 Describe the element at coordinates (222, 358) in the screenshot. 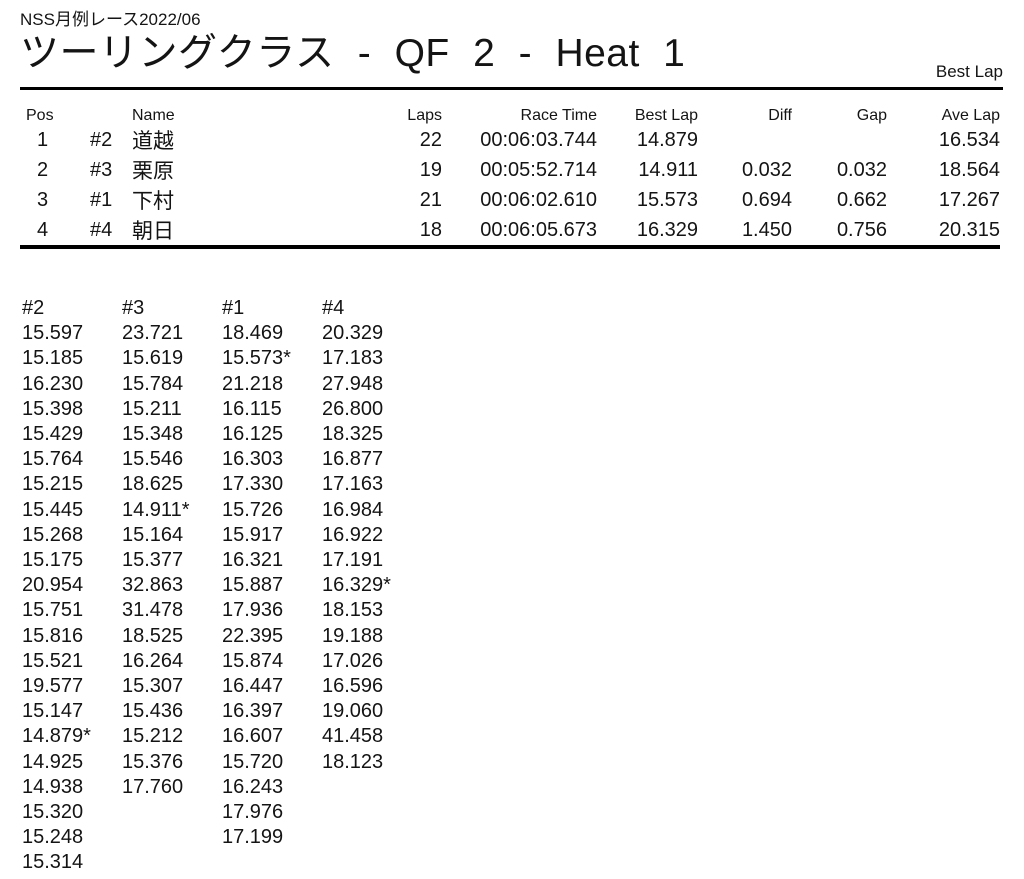

I see `lap-row: 15.185 15.619 15.573* 17.183` at that location.